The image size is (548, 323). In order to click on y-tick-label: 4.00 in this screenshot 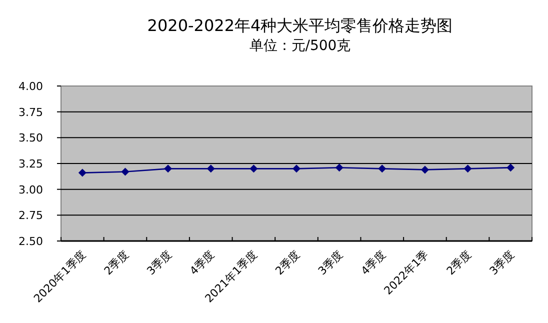, I will do `click(30, 86)`.